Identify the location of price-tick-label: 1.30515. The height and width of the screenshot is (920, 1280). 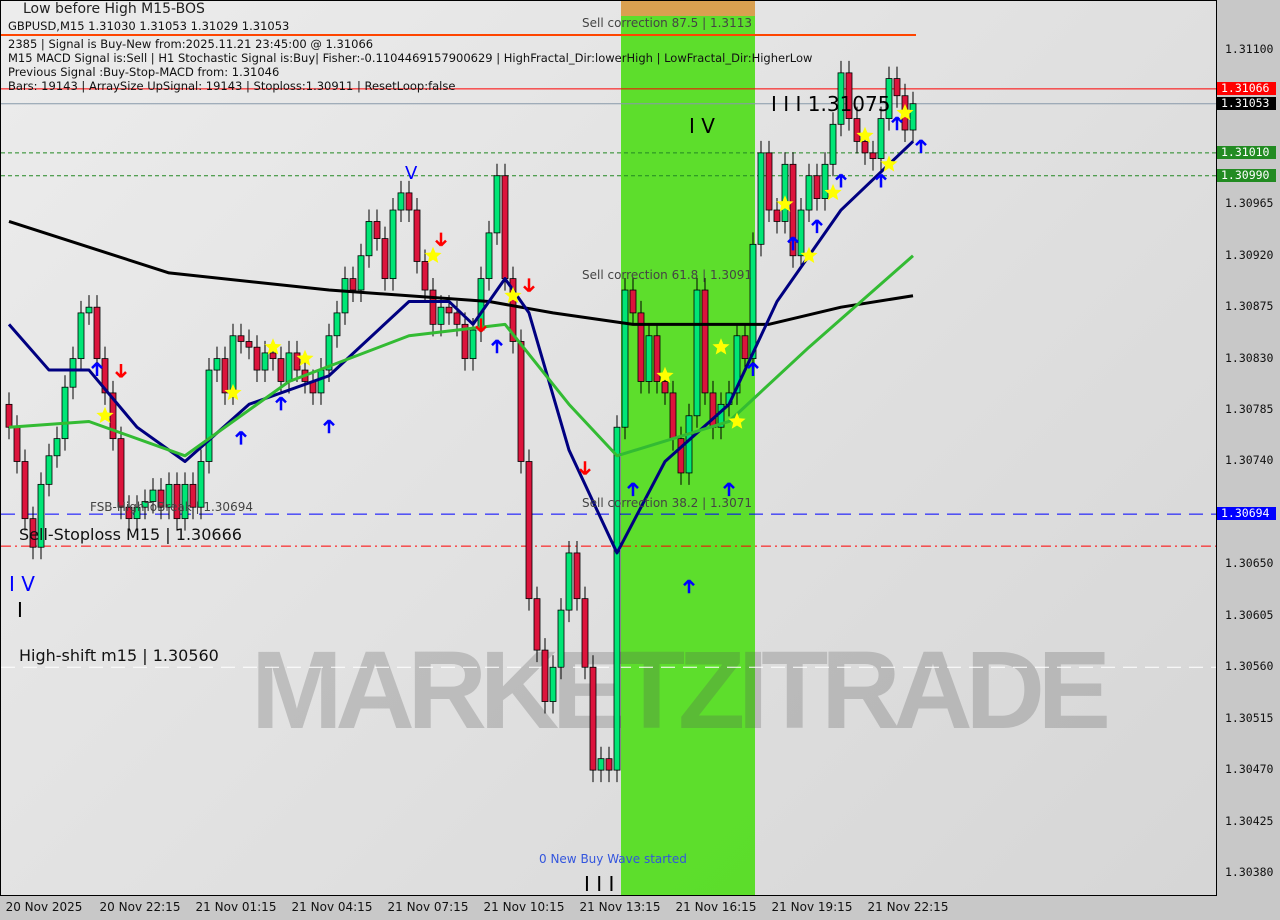
(1249, 717).